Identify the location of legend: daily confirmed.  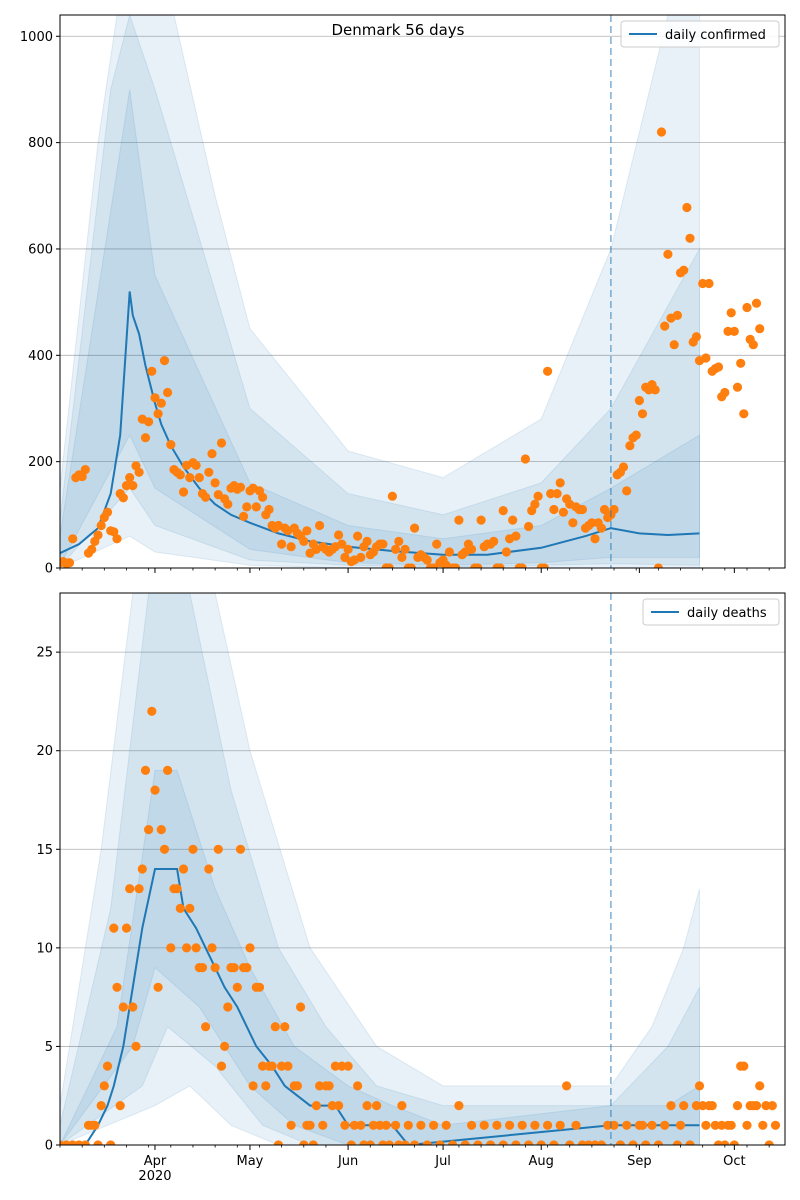
(700, 34).